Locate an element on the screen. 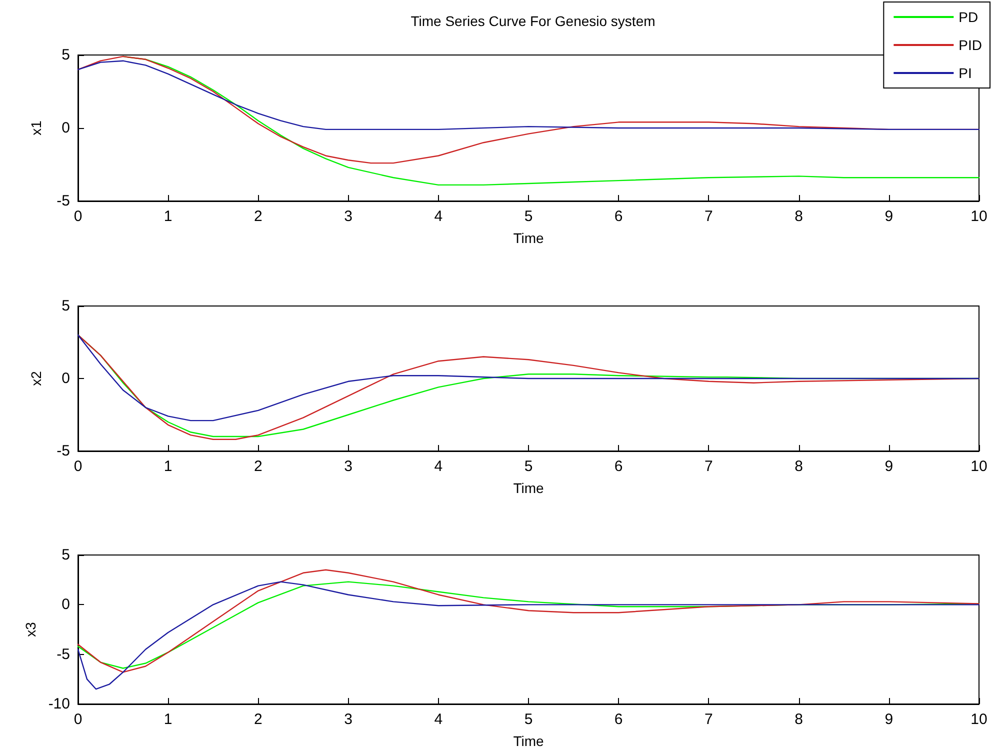 This screenshot has height=754, width=993. legend-label: PID is located at coordinates (970, 45).